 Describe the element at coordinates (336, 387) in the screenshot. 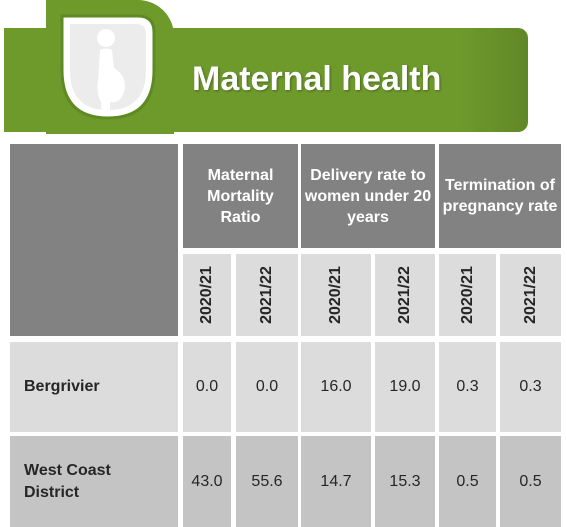

I see `table-cell: 16.0` at that location.